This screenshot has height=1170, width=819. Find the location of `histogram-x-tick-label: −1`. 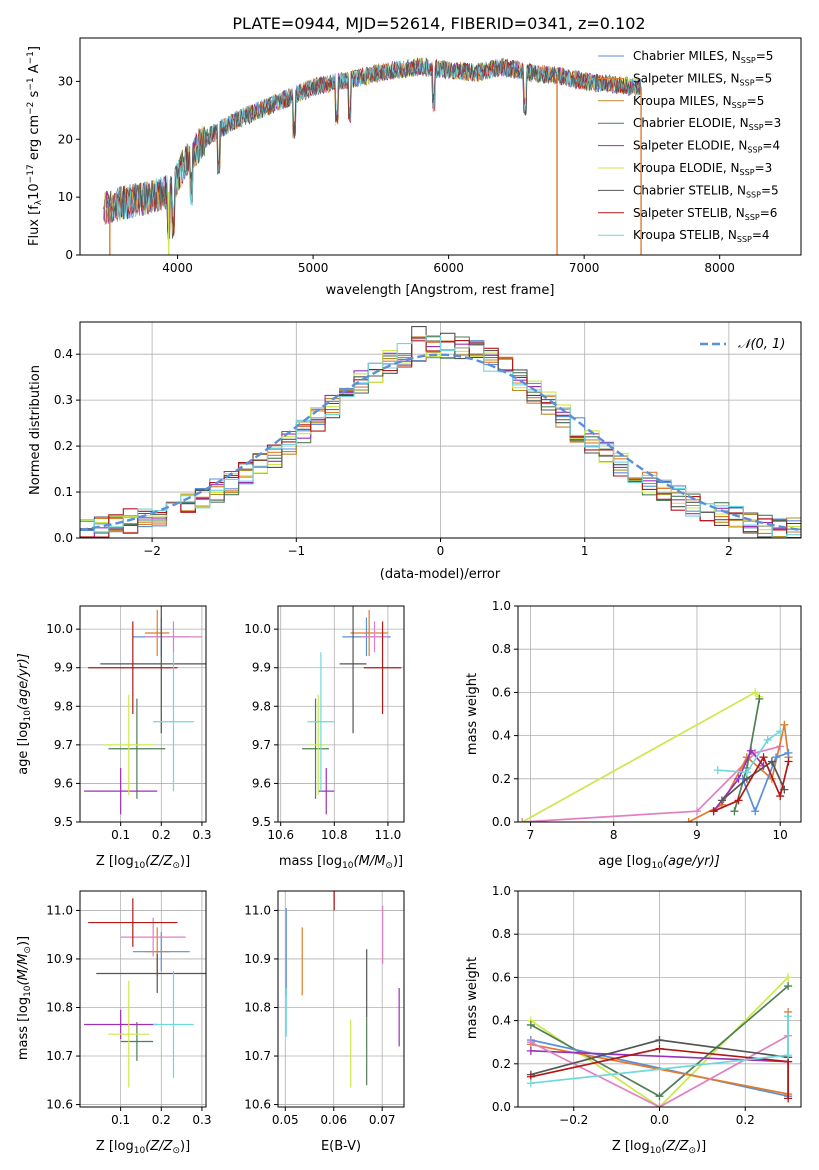

histogram-x-tick-label: −1 is located at coordinates (296, 551).